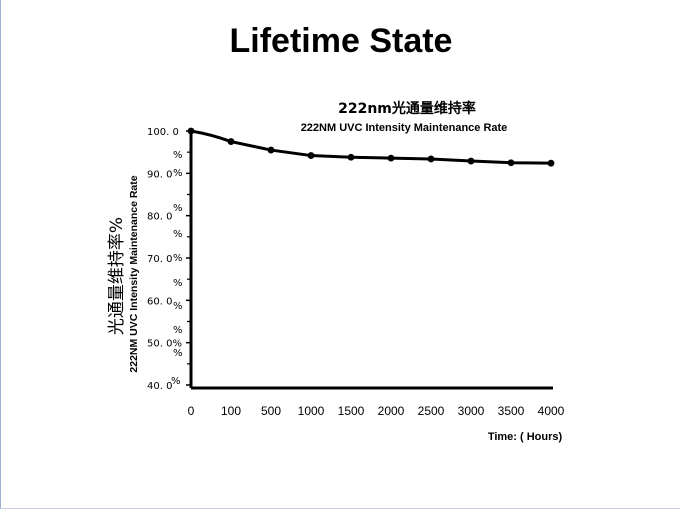 This screenshot has width=680, height=509. I want to click on x-tick-label: 3000, so click(471, 411).